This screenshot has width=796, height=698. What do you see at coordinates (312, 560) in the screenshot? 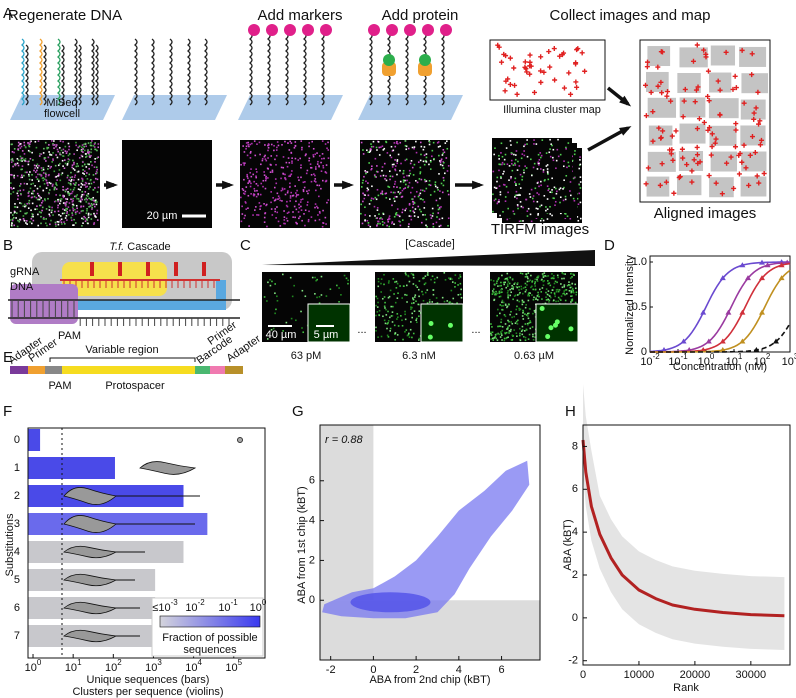
I see `y-tick-label: 2` at bounding box center [312, 560].